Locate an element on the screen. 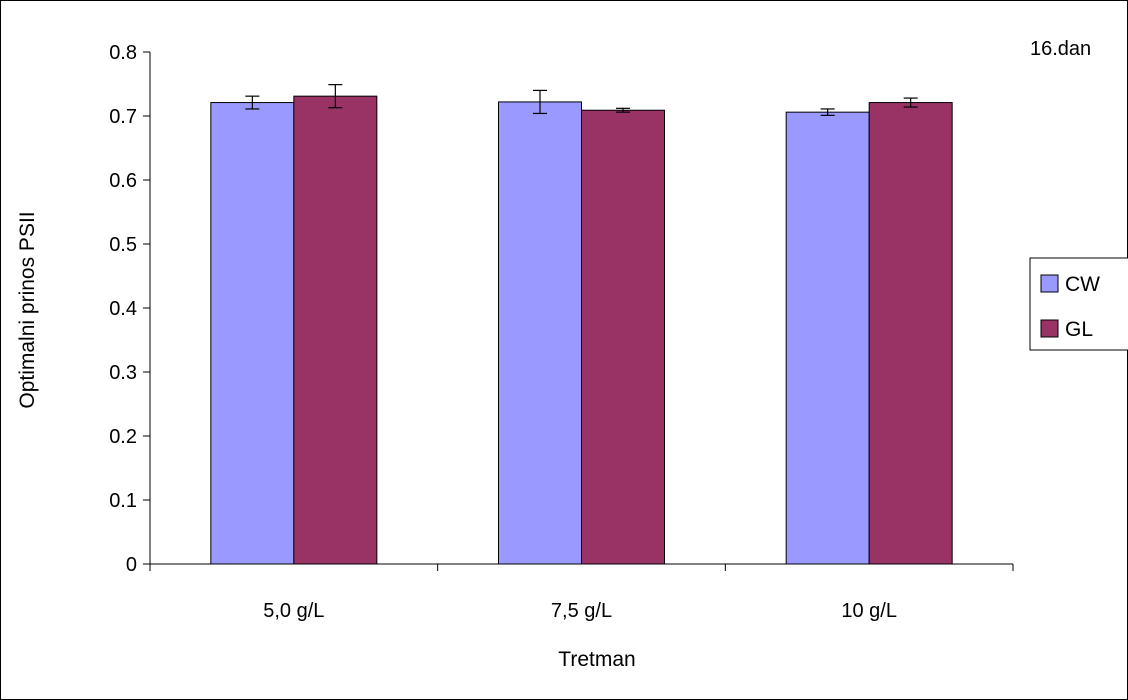  y-tick-label: 0.6 is located at coordinates (123, 181).